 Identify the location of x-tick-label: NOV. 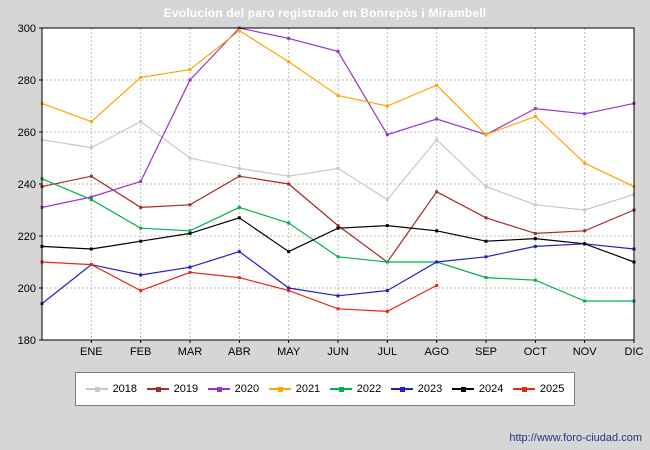
(585, 352).